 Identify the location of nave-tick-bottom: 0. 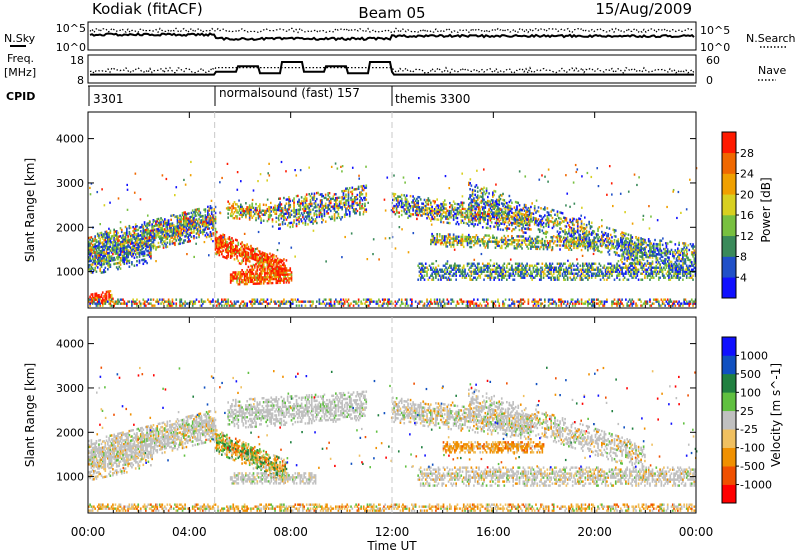
(709, 80).